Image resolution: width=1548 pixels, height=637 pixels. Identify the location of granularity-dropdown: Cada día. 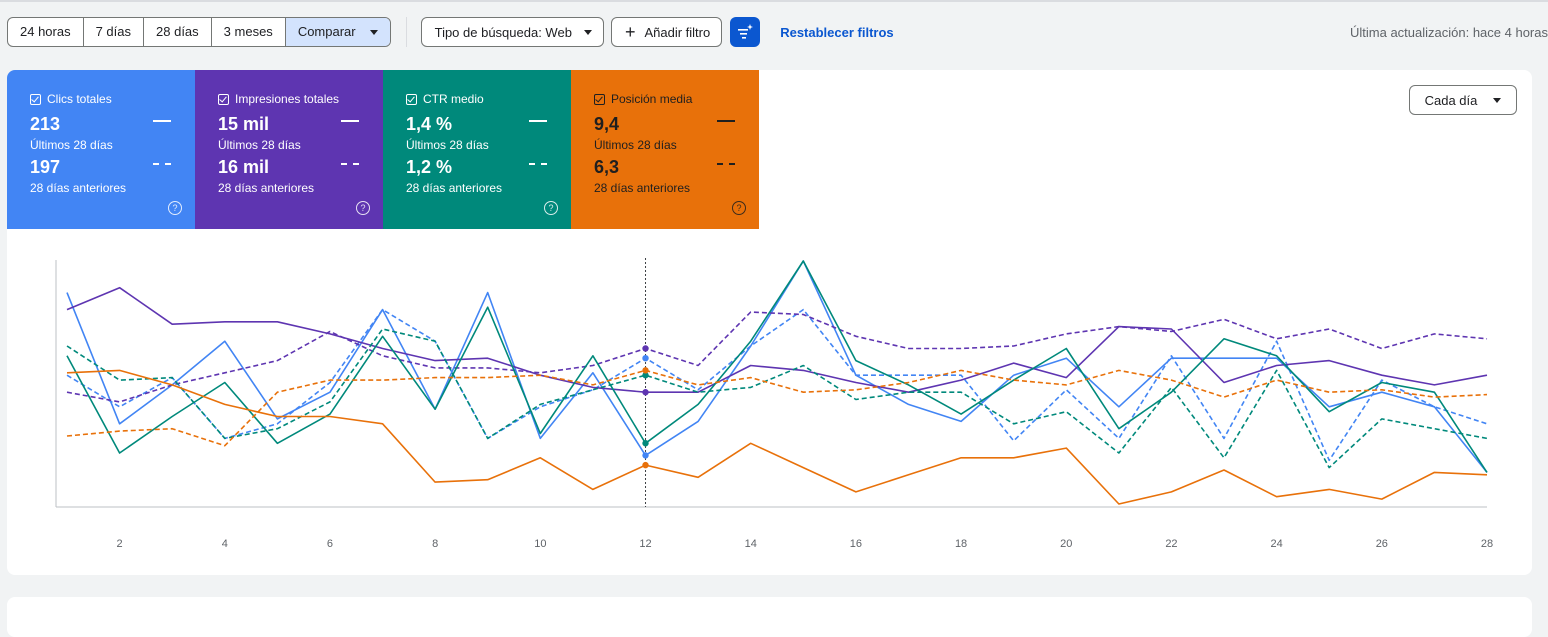
(1463, 100).